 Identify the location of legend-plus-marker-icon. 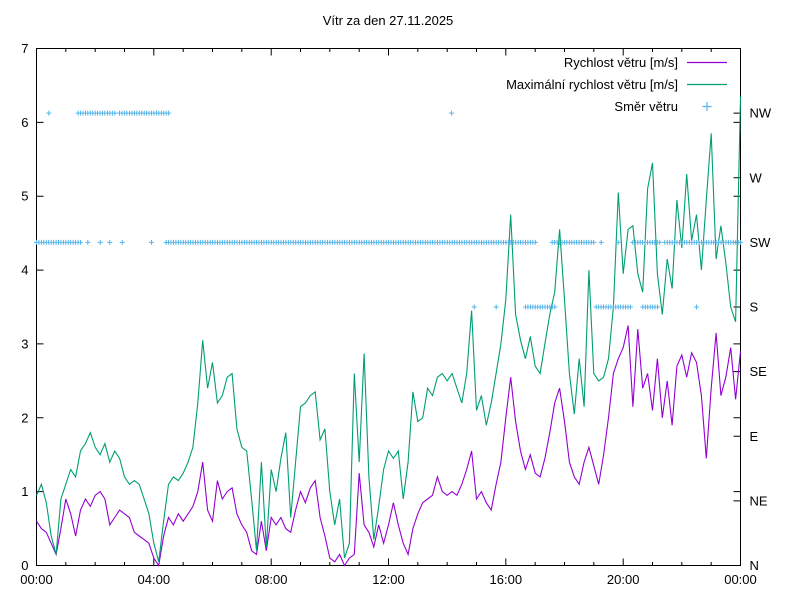
(707, 106).